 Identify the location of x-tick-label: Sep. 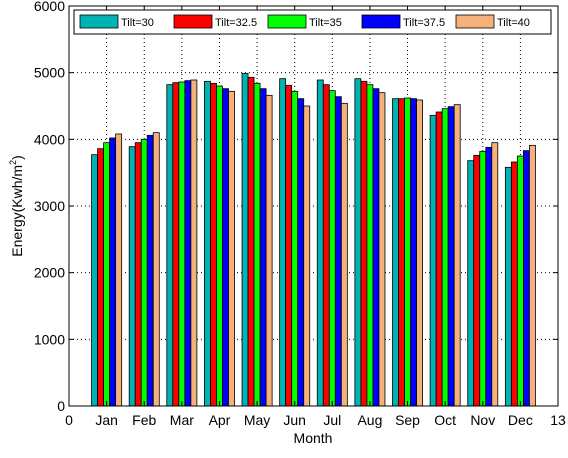
(407, 420).